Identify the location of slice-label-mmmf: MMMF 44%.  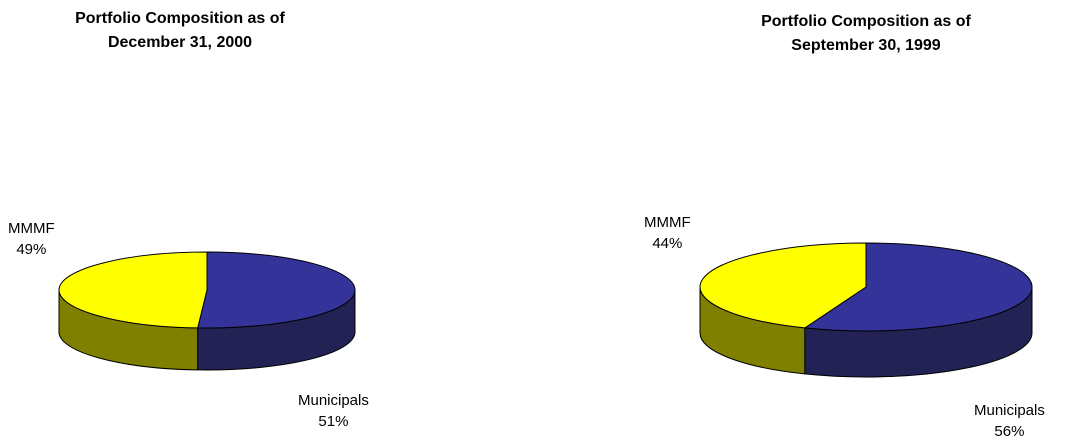
(667, 233).